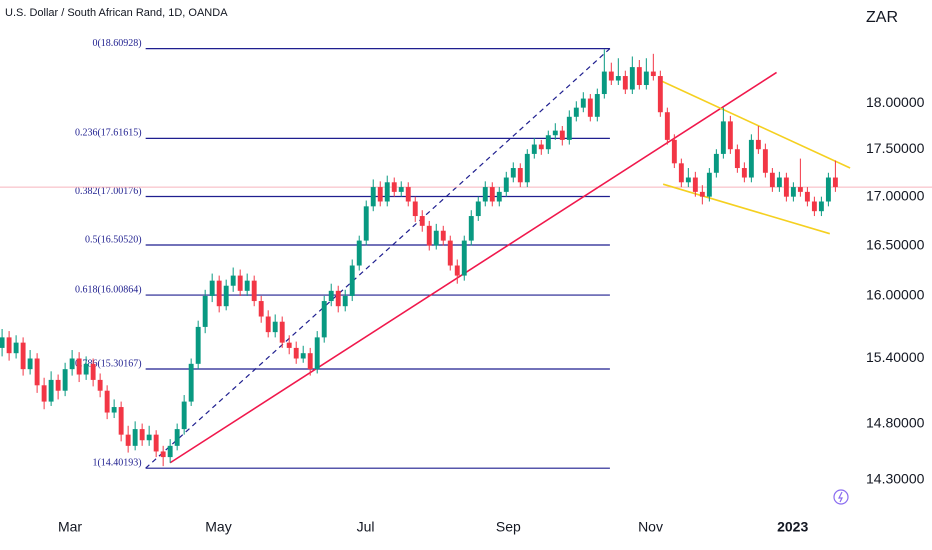 The image size is (932, 550). I want to click on fib-label: 0(18.60928), so click(116, 43).